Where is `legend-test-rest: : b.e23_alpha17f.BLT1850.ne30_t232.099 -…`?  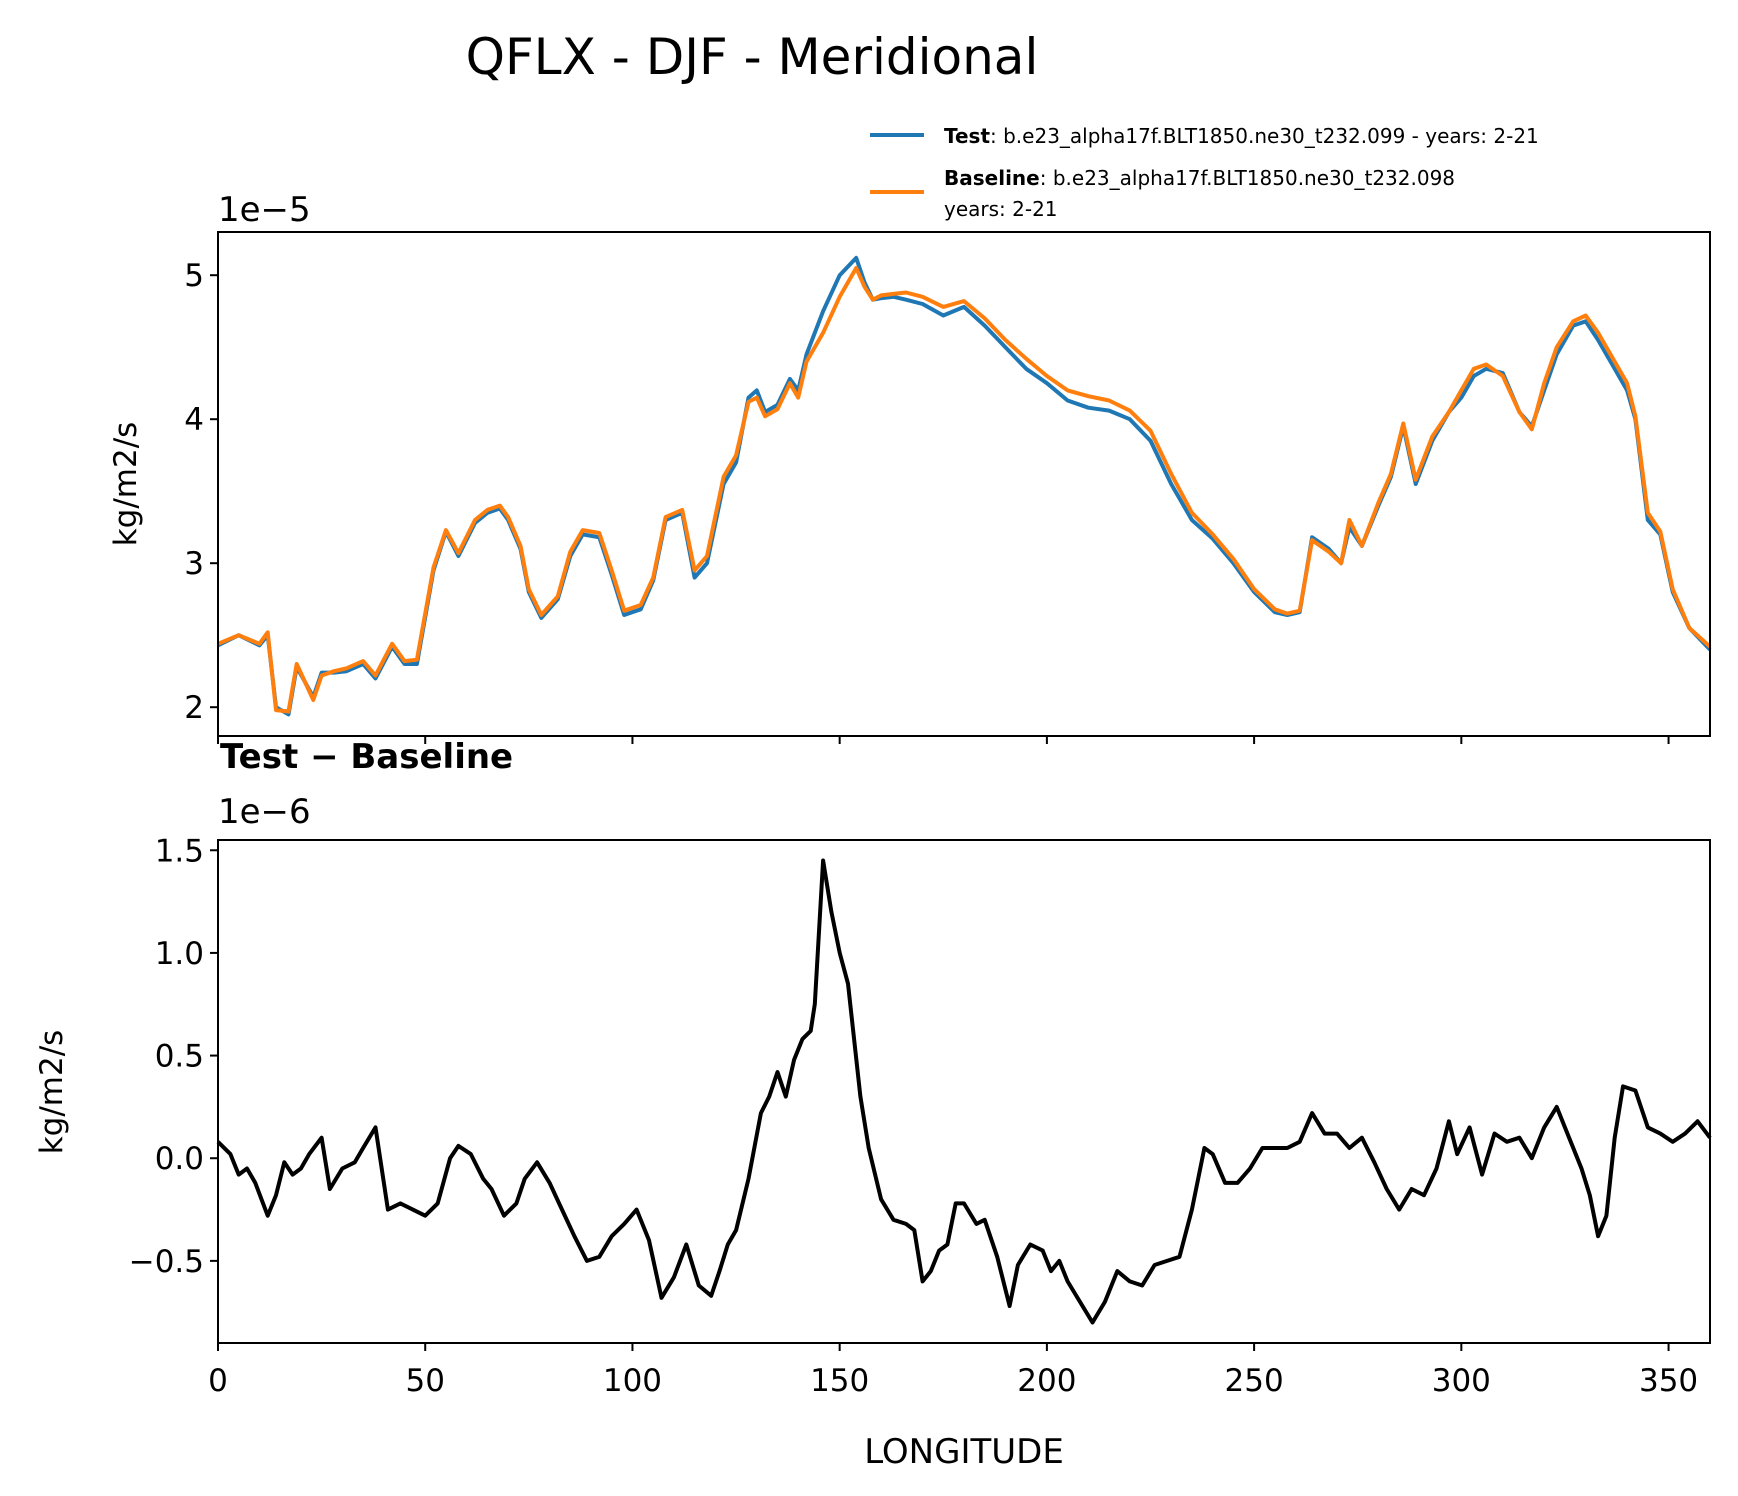
legend-test-rest: : b.e23_alpha17f.BLT1850.ne30_t232.099 -… is located at coordinates (1264, 136).